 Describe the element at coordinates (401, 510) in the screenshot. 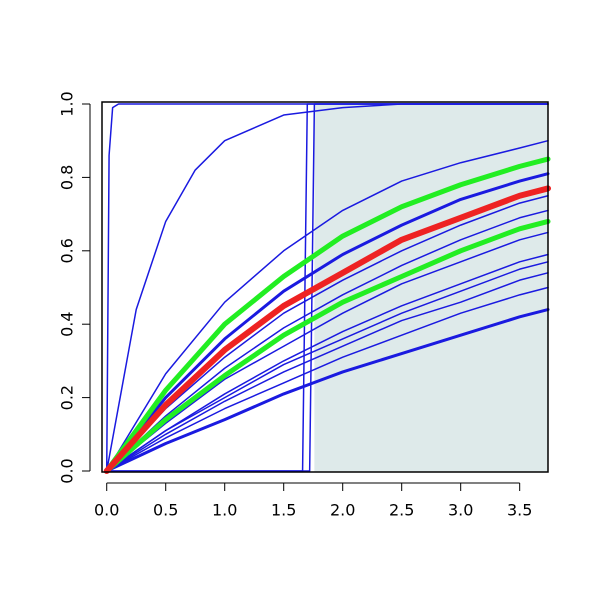

I see `x-tick-label: 2.5` at that location.